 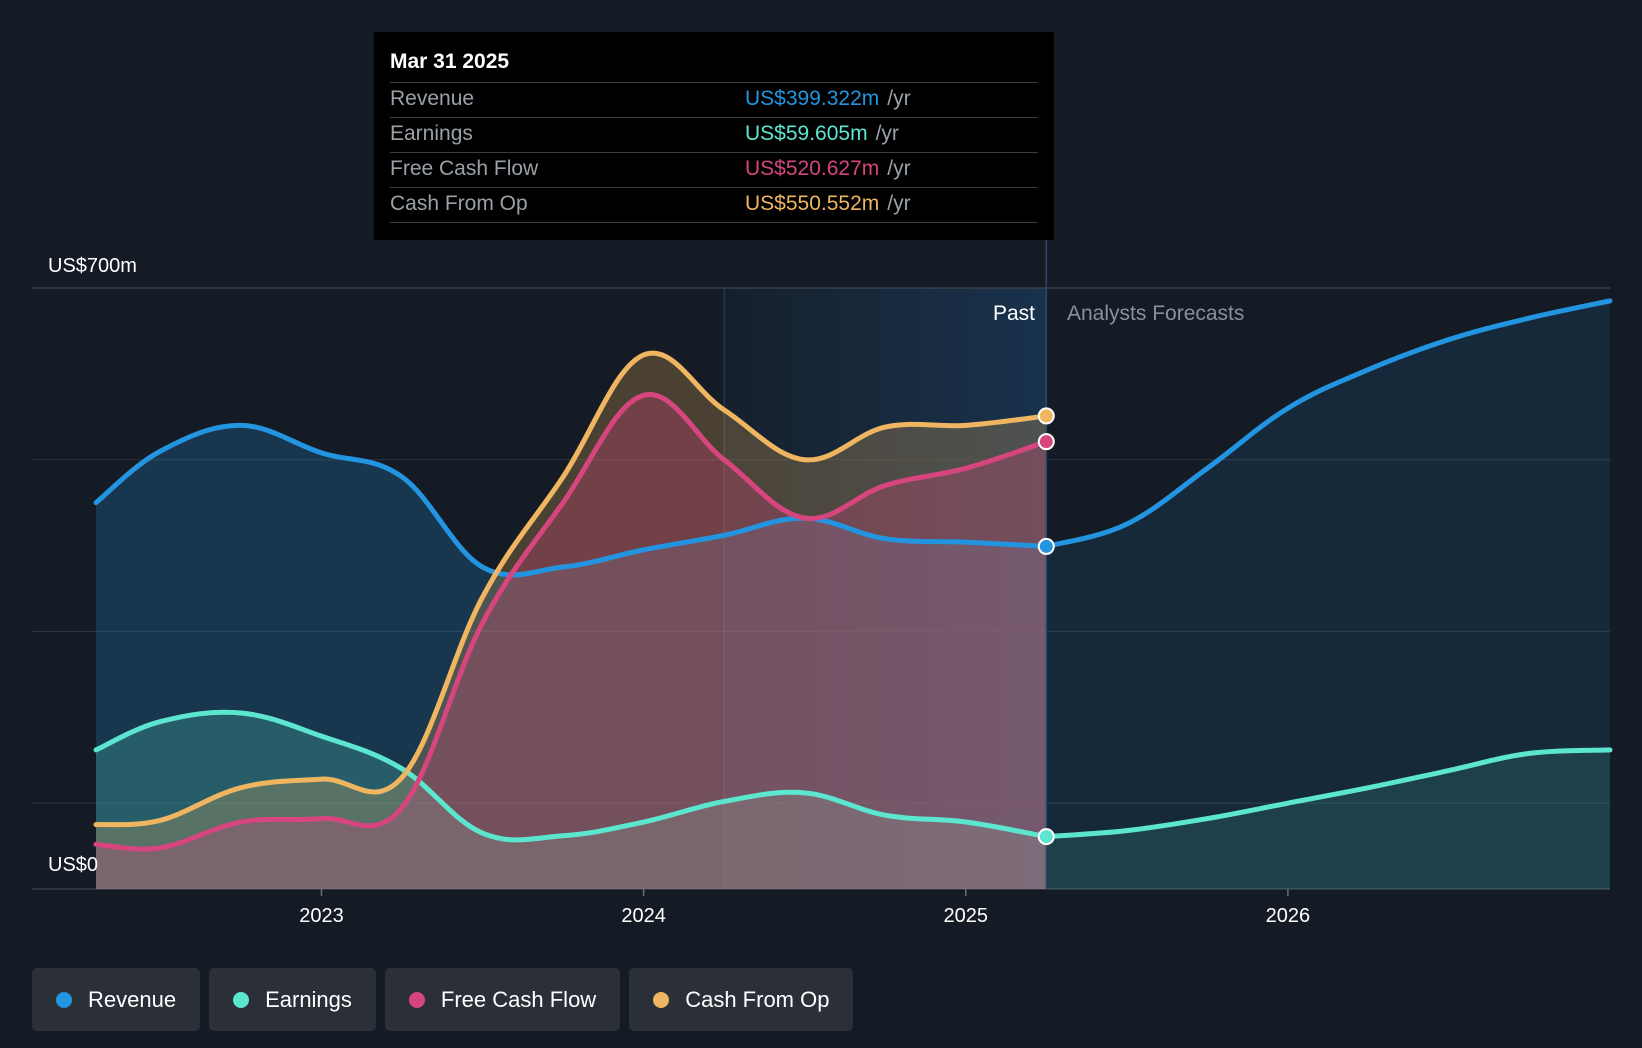 I want to click on earnings-forecast-area, so click(x=1328, y=819).